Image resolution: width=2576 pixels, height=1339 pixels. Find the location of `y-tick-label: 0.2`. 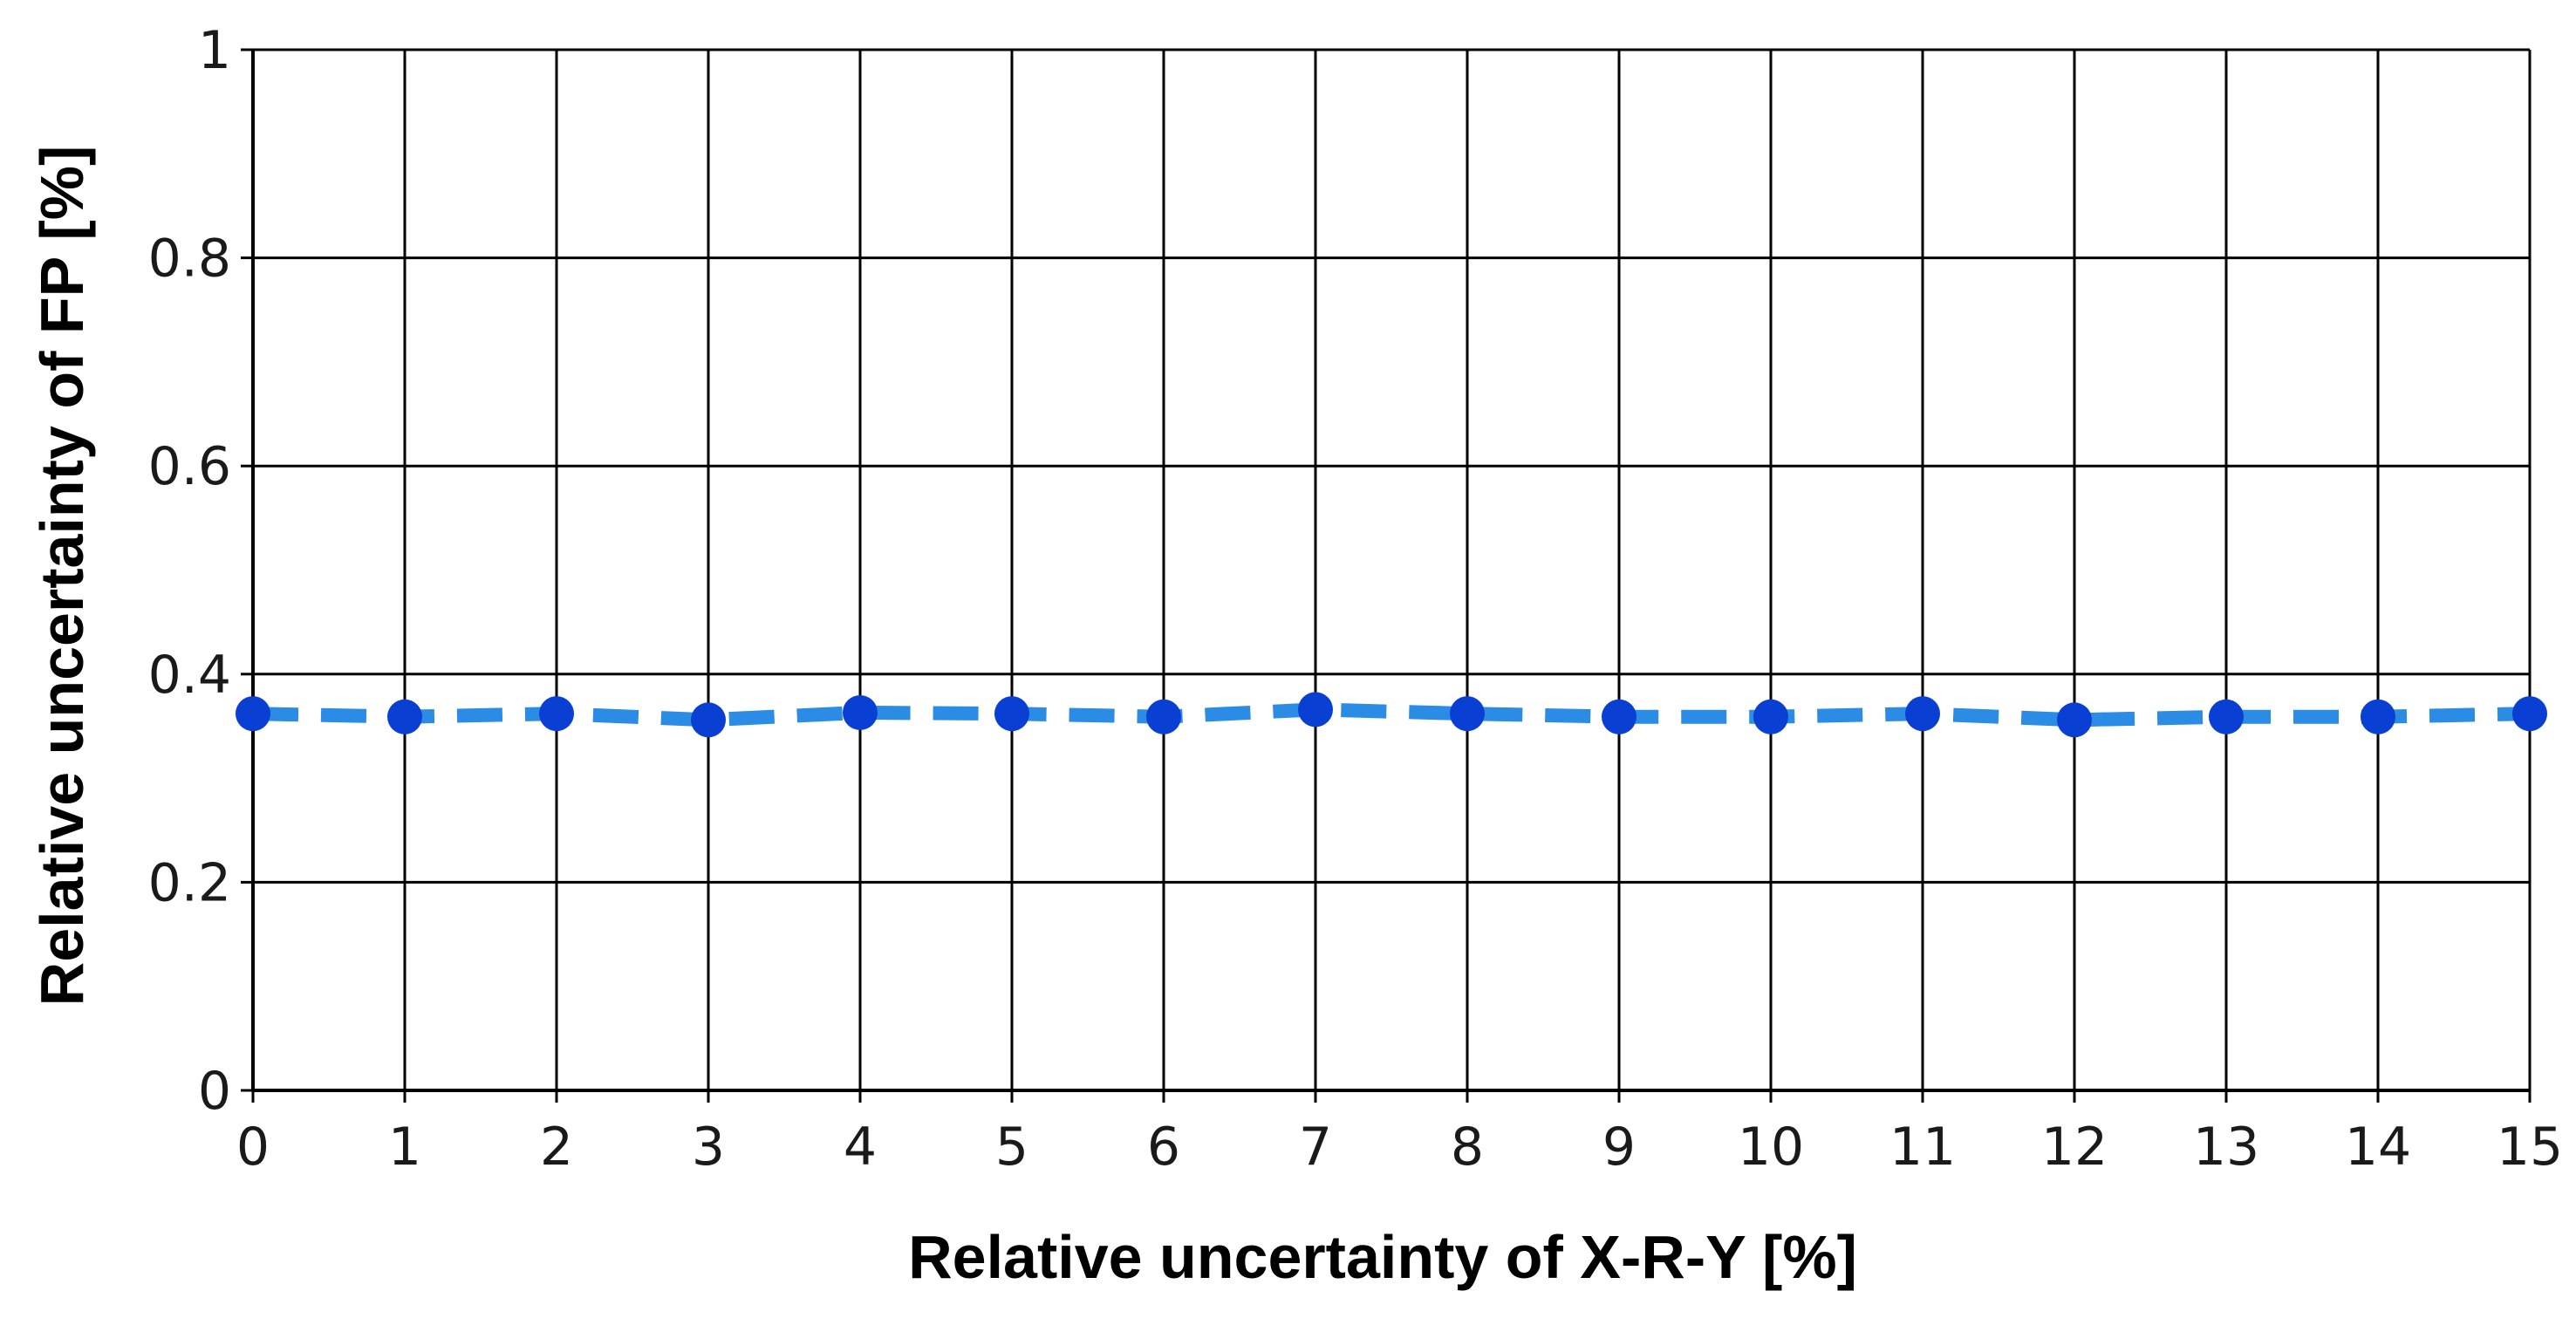

y-tick-label: 0.2 is located at coordinates (189, 882).